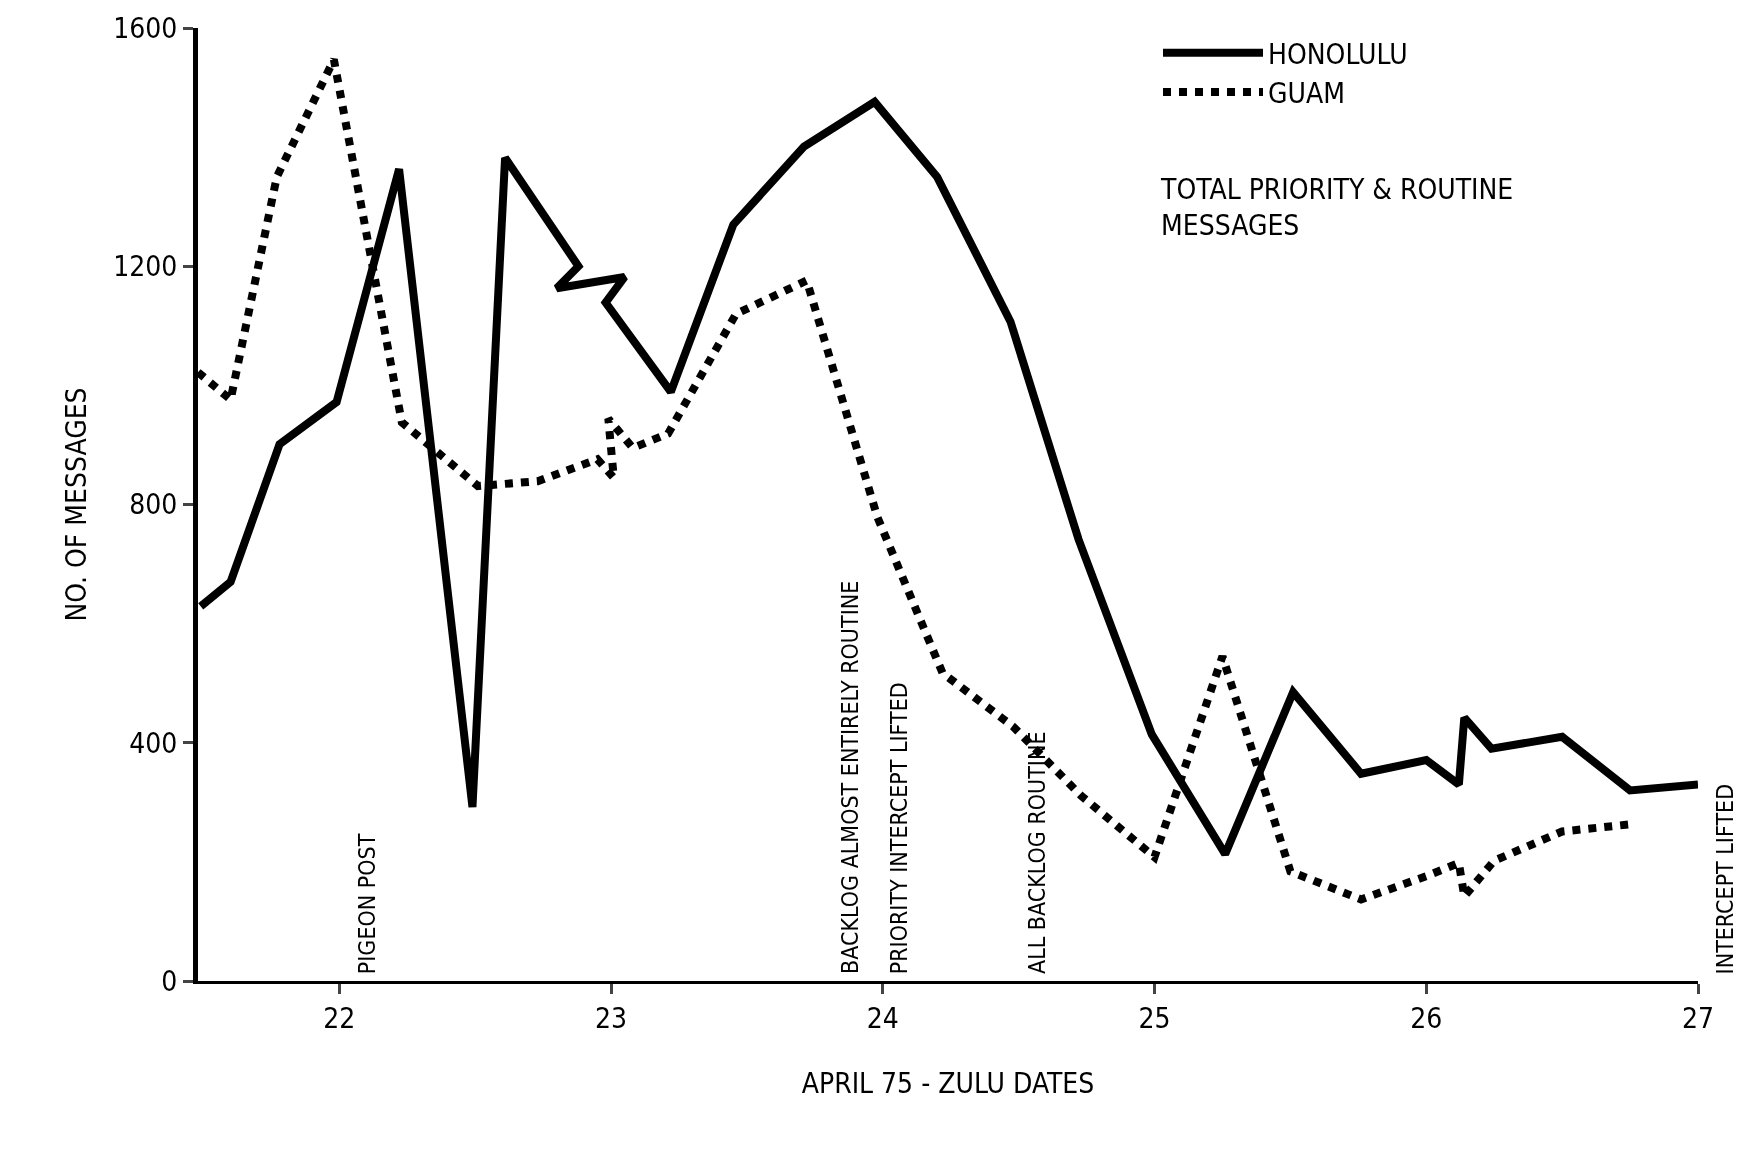 Image resolution: width=1756 pixels, height=1149 pixels. What do you see at coordinates (1337, 208) in the screenshot?
I see `annotation: TOTAL PRIORITY & ROUTINE MESSAGES` at bounding box center [1337, 208].